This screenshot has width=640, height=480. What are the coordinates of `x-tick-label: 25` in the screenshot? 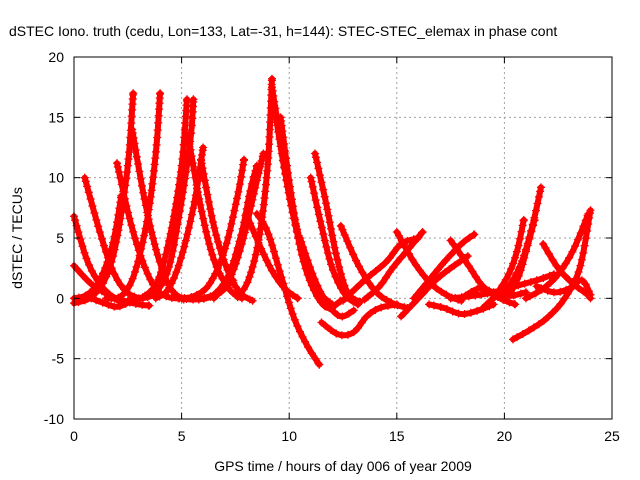 It's located at (612, 436).